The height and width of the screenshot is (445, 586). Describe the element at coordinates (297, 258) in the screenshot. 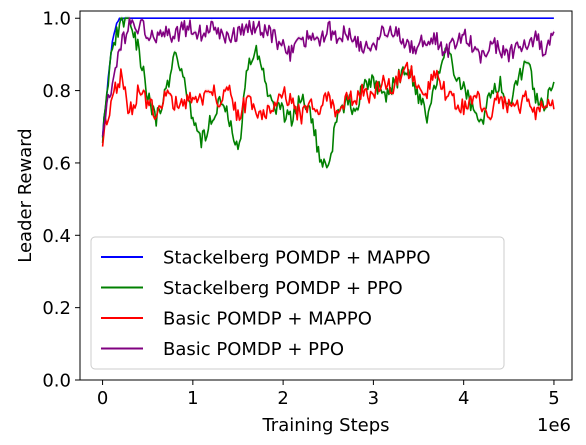

I see `legend-entry-label: Stackelberg POMDP + MAPPO` at that location.